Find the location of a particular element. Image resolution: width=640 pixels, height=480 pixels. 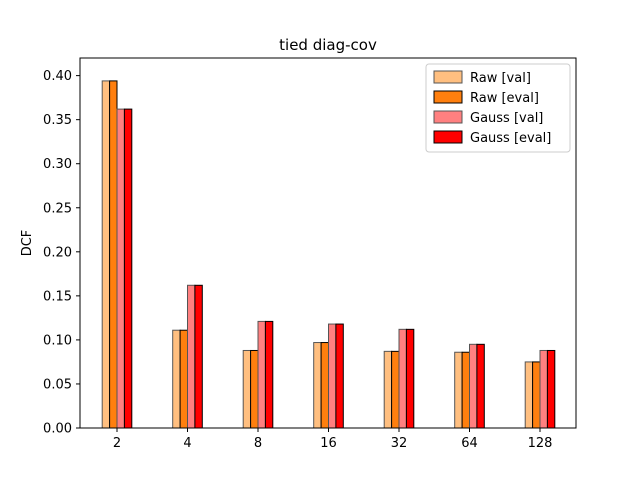

x-tick-label-2: 8 is located at coordinates (258, 443).